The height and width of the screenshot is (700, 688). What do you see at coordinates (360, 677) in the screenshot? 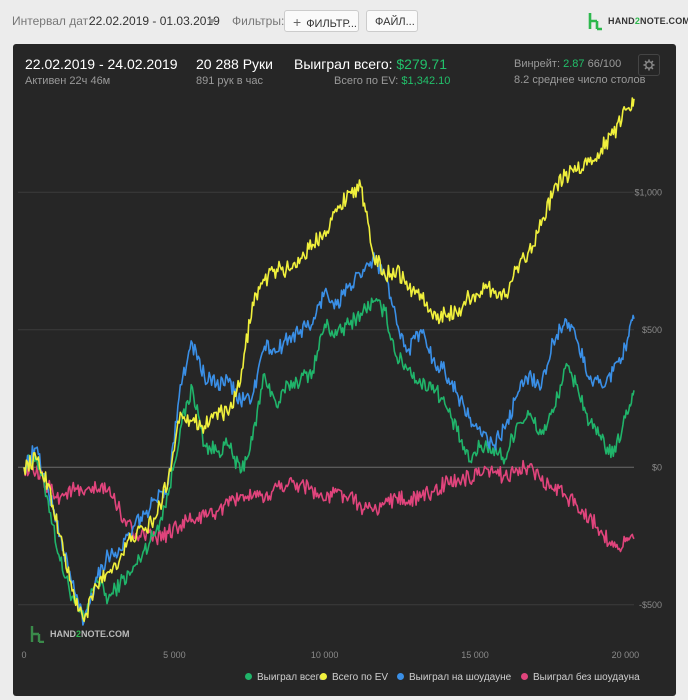
I see `legend-label: Всего по EV` at bounding box center [360, 677].